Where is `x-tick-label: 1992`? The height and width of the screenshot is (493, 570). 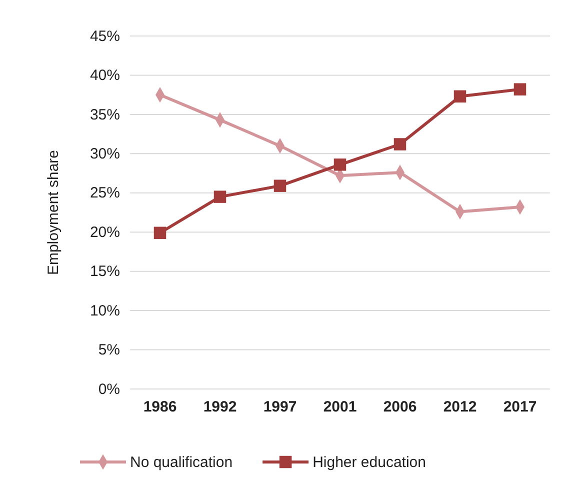 x-tick-label: 1992 is located at coordinates (220, 407).